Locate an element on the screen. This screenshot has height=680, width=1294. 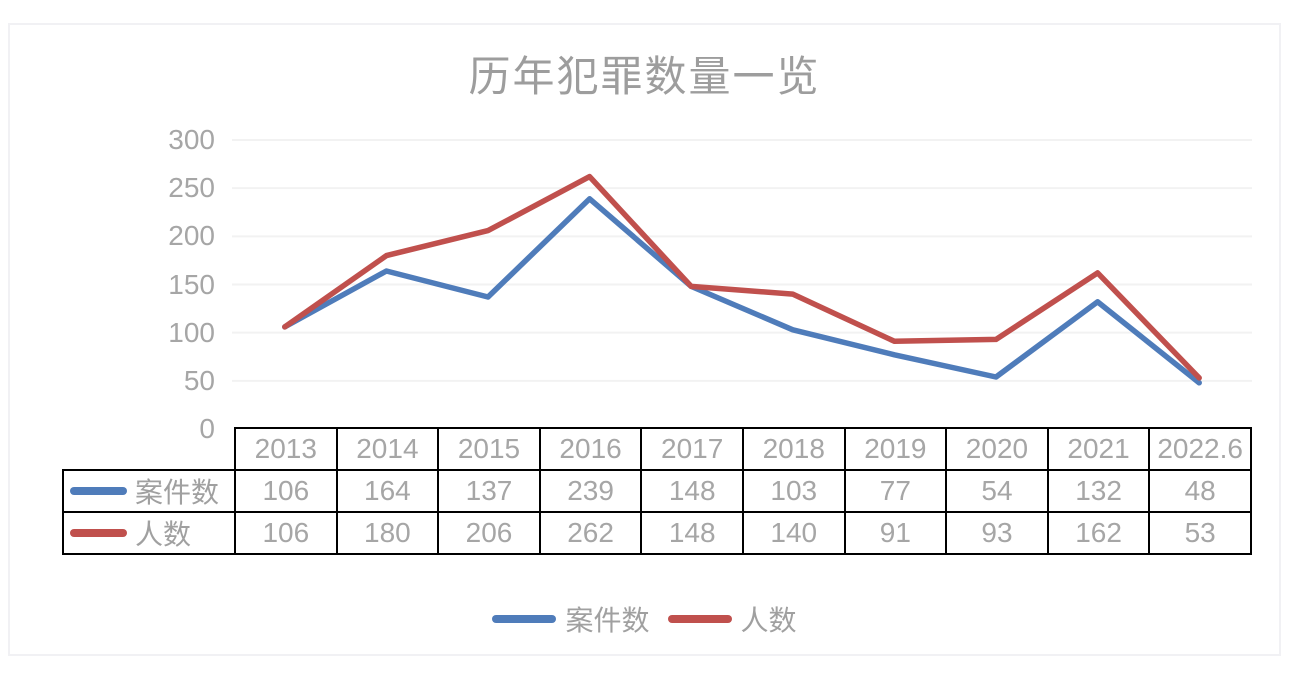
y-tick-label: 50 is located at coordinates (199, 380).